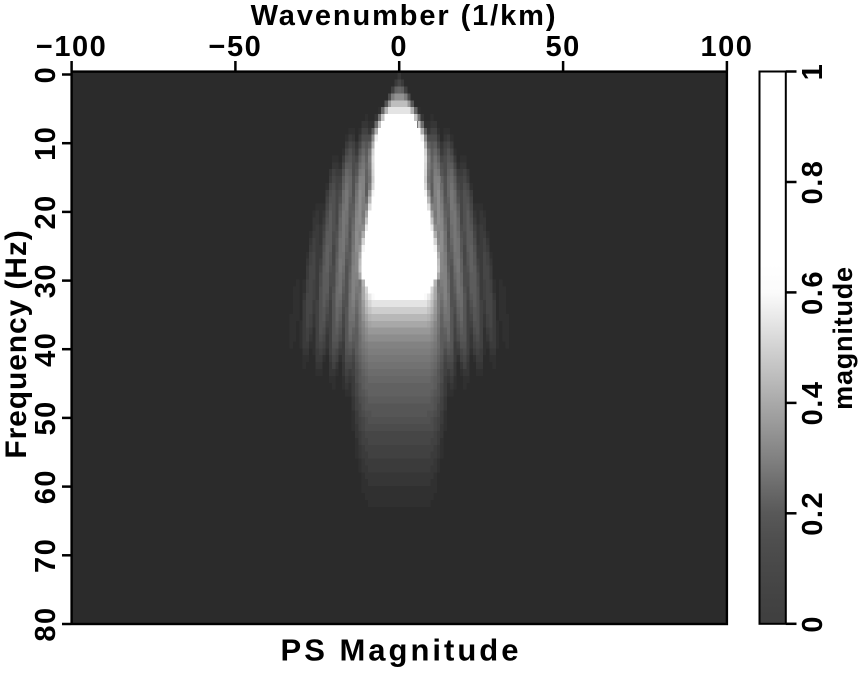 This screenshot has width=858, height=673. I want to click on svg-text: 100, so click(726, 47).